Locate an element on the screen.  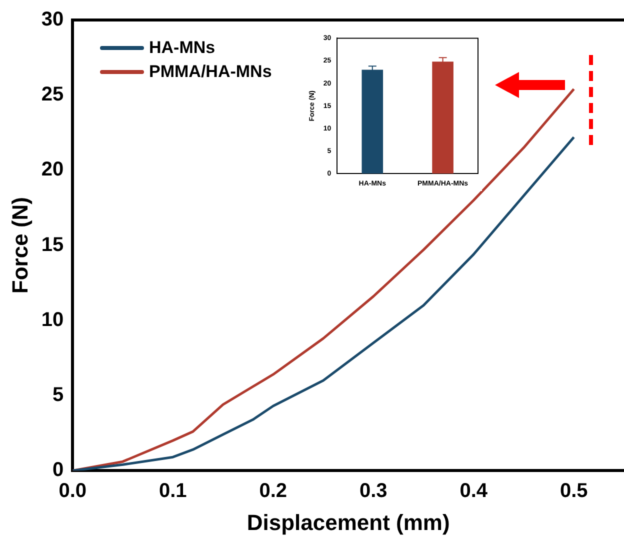
y-tick-label: 0 is located at coordinates (58, 470).